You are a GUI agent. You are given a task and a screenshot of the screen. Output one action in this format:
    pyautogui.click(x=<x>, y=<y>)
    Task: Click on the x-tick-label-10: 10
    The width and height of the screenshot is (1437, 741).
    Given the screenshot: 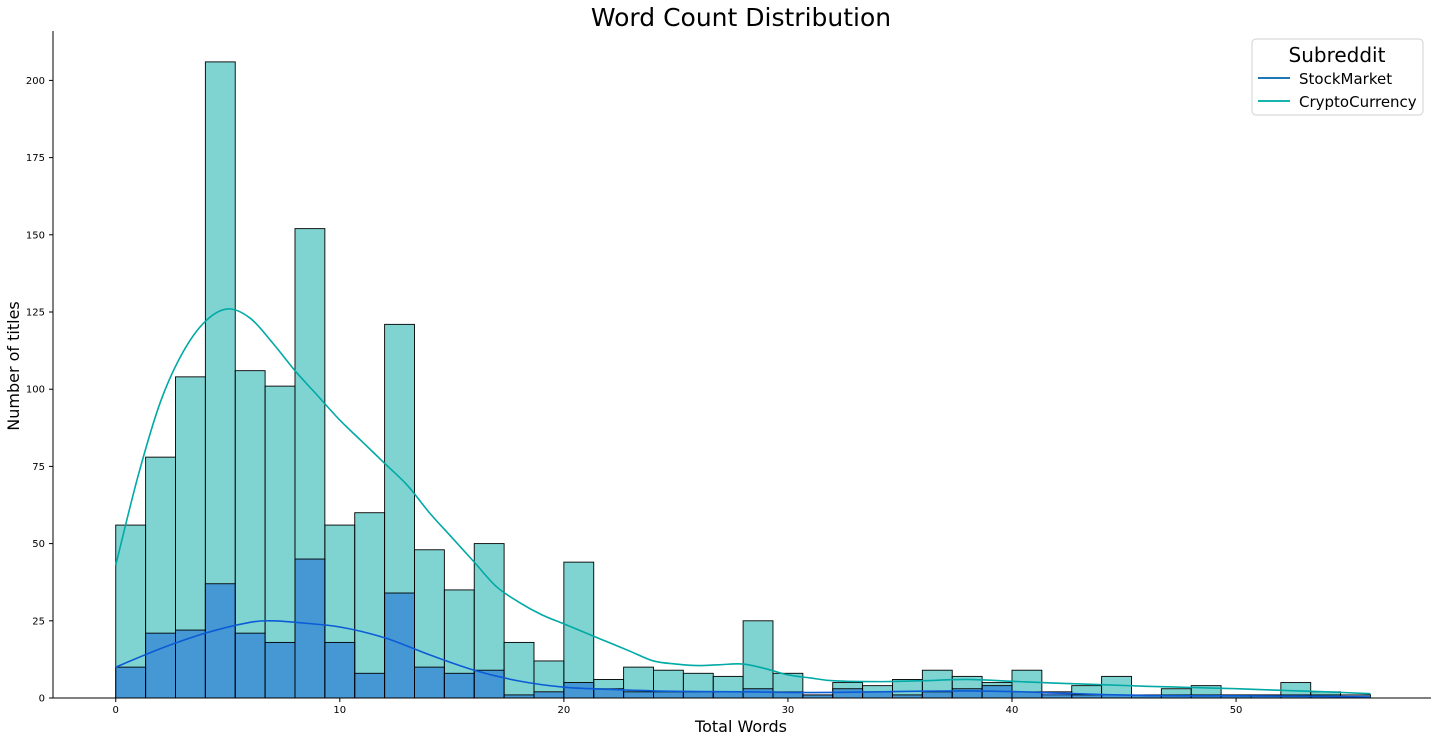 What is the action you would take?
    pyautogui.click(x=339, y=710)
    